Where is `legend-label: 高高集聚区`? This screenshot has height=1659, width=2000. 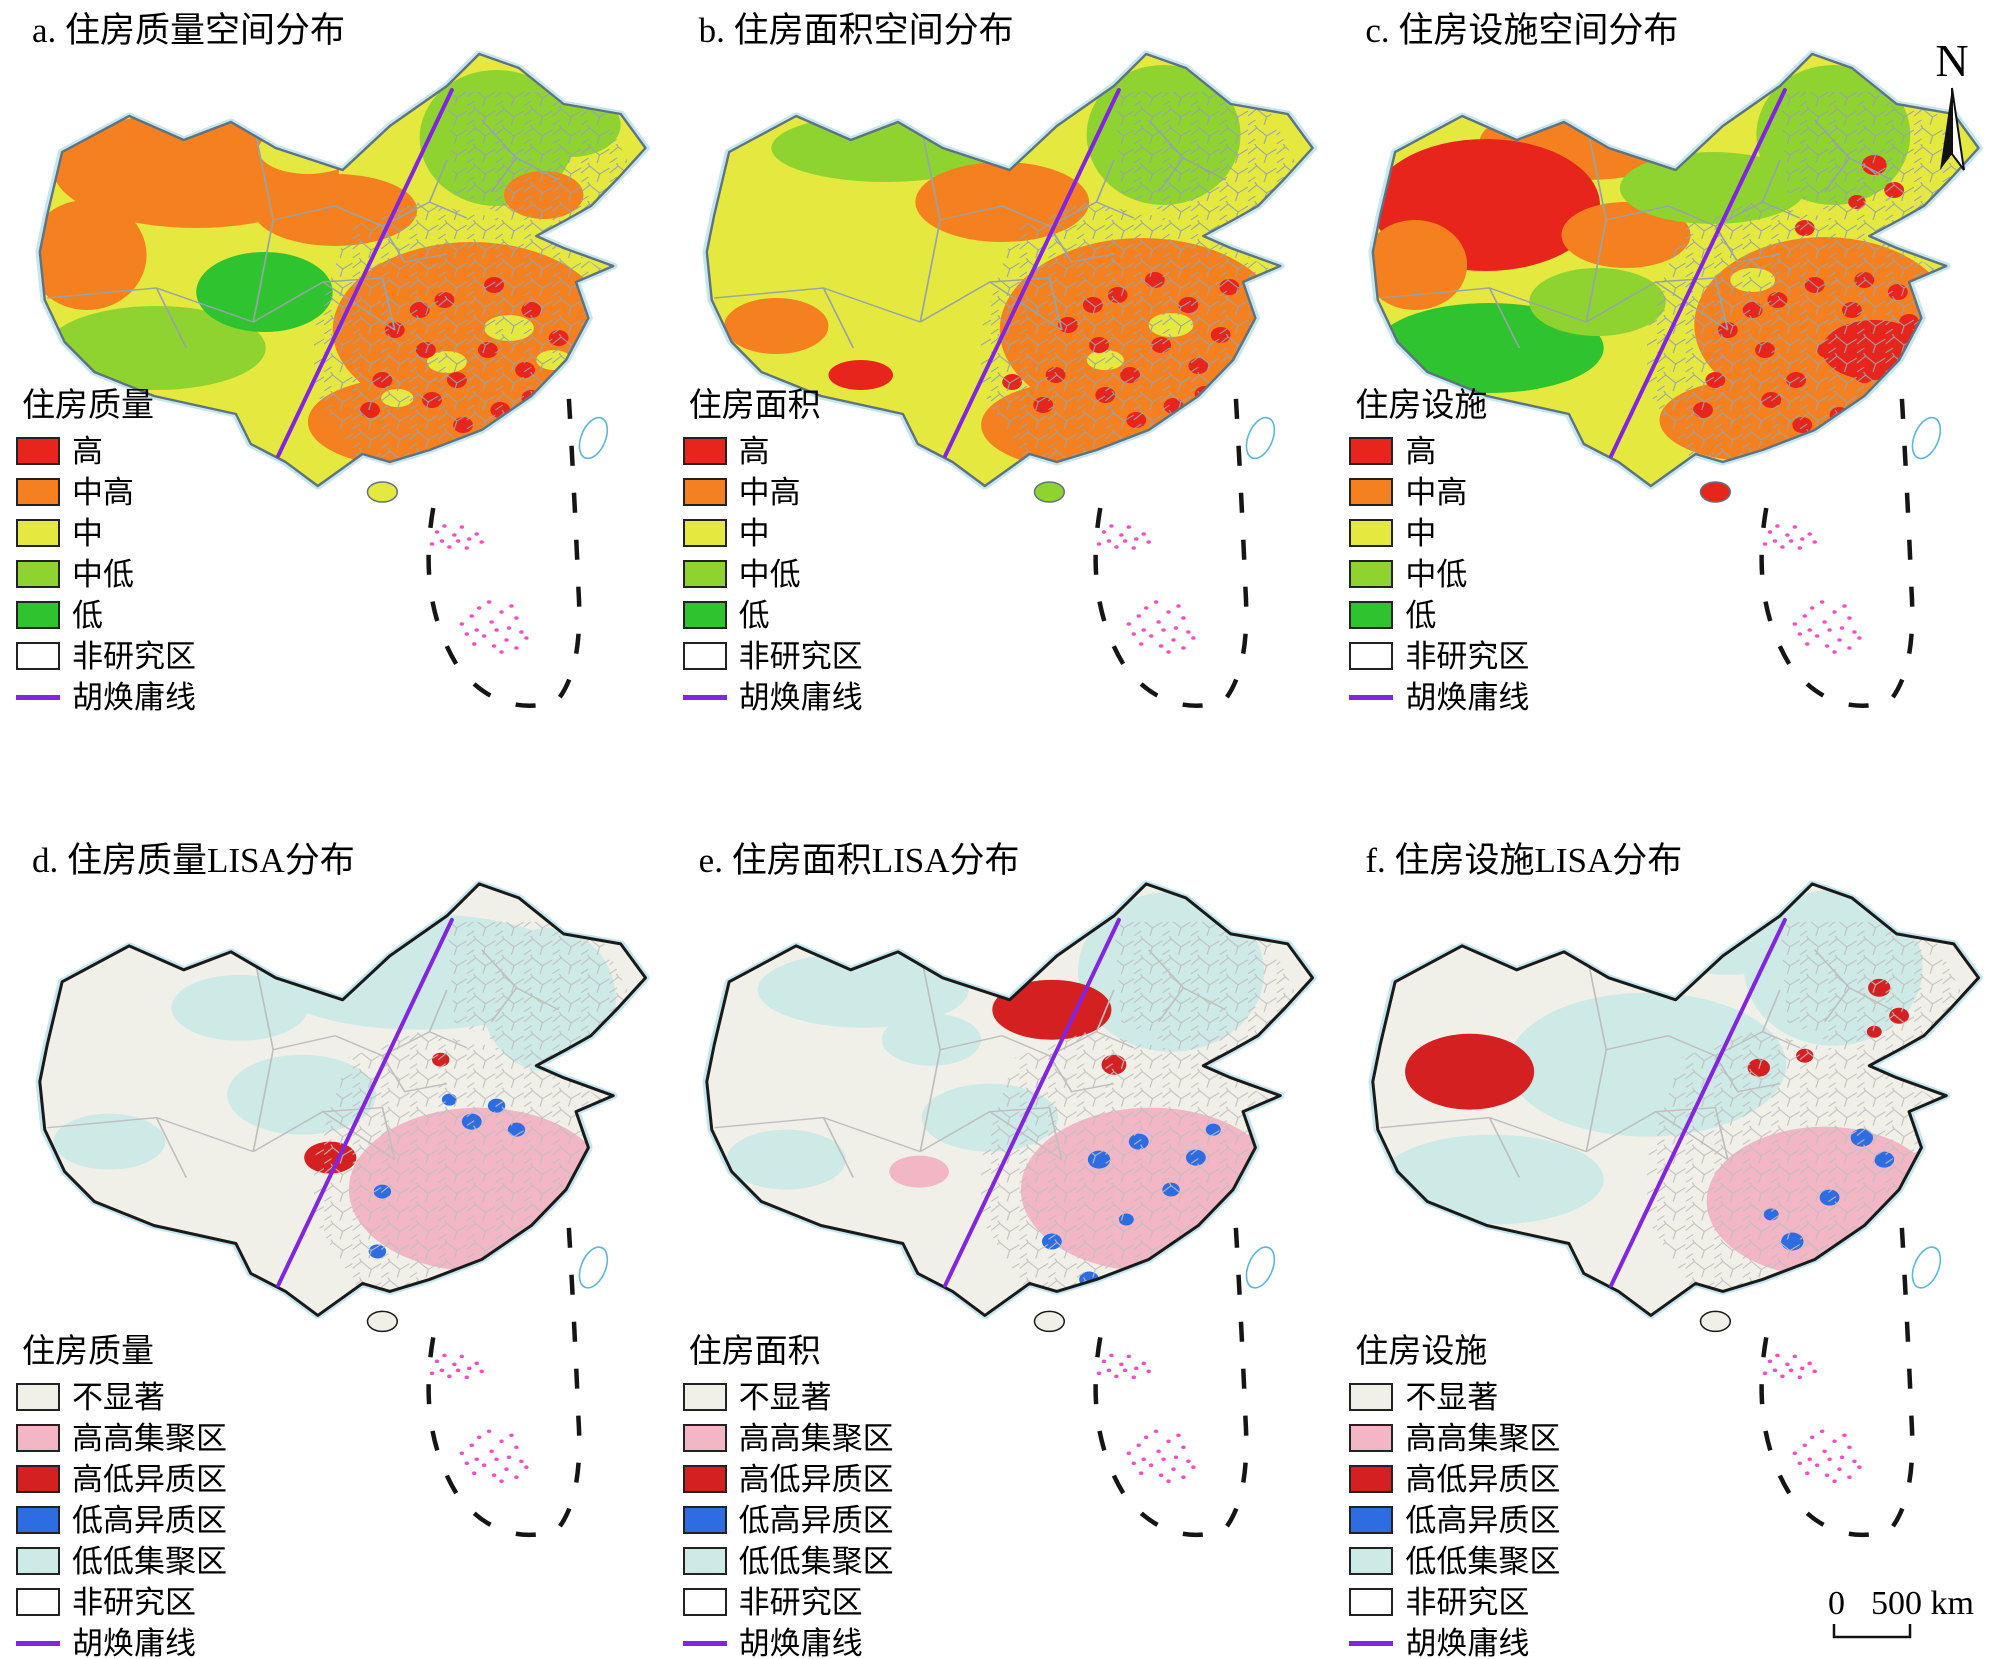
legend-label: 高高集聚区 is located at coordinates (816, 1438).